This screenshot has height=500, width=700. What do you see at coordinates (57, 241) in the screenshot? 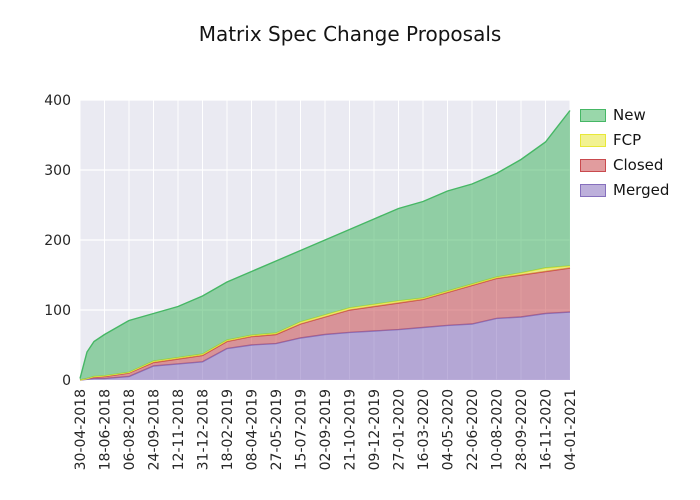
I see `svg-text: 200` at bounding box center [57, 241].